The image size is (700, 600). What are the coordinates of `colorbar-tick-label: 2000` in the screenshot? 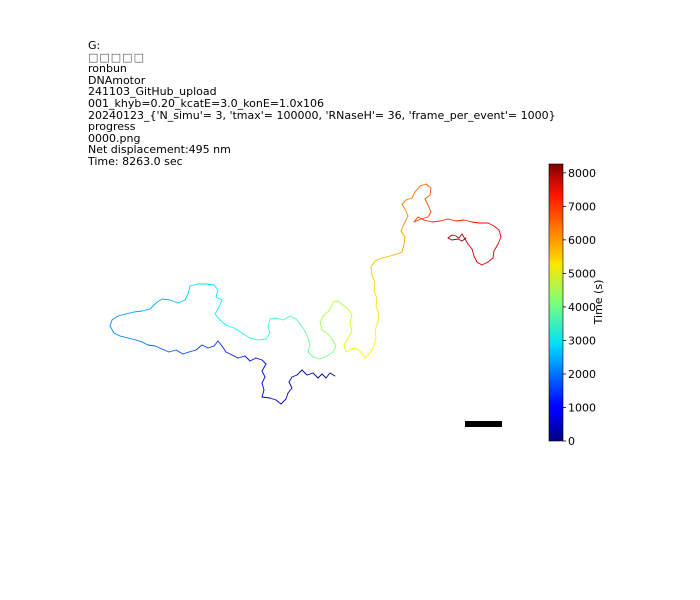 It's located at (582, 374).